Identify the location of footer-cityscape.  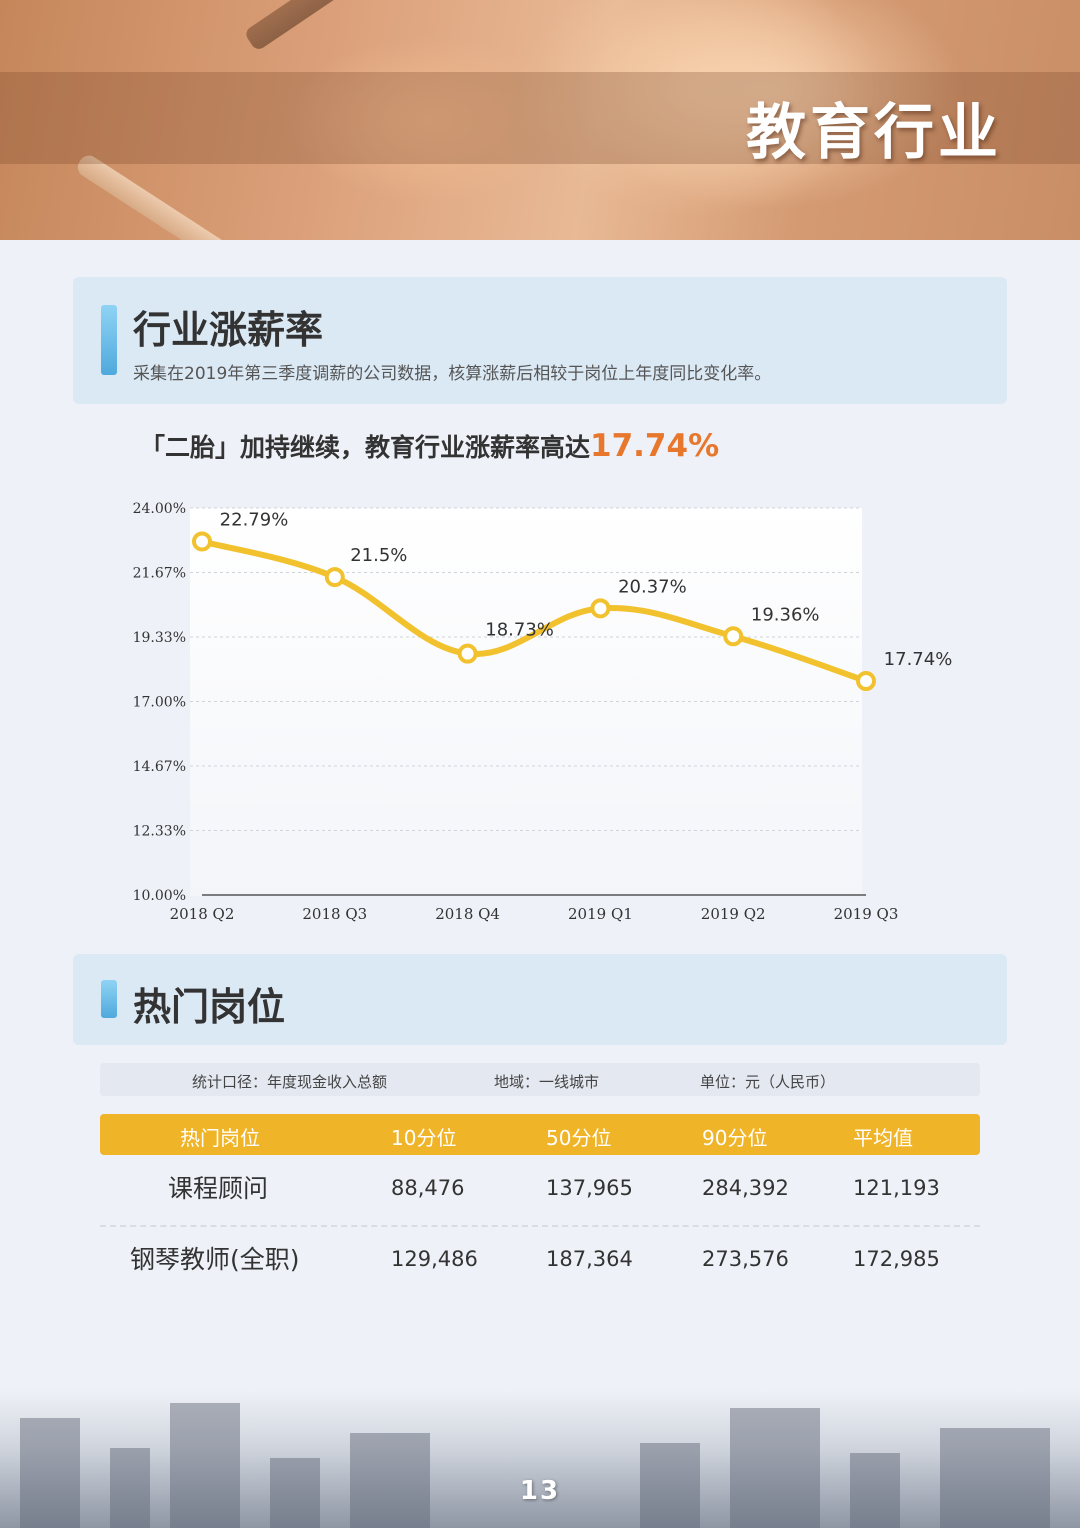
(540, 1459).